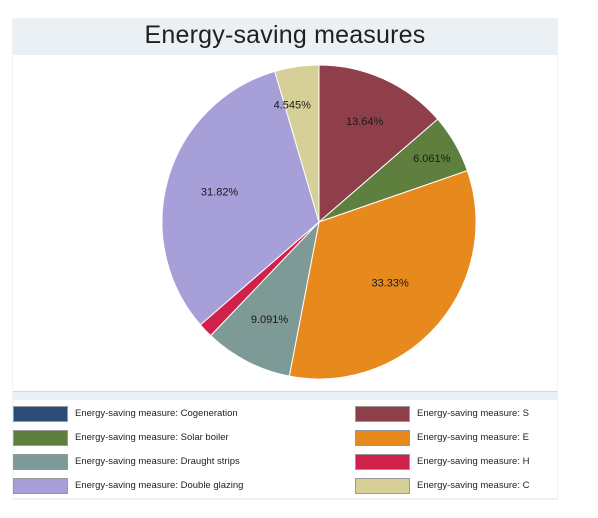  What do you see at coordinates (152, 437) in the screenshot?
I see `legend-label: Energy-saving measure: Solar boiler` at bounding box center [152, 437].